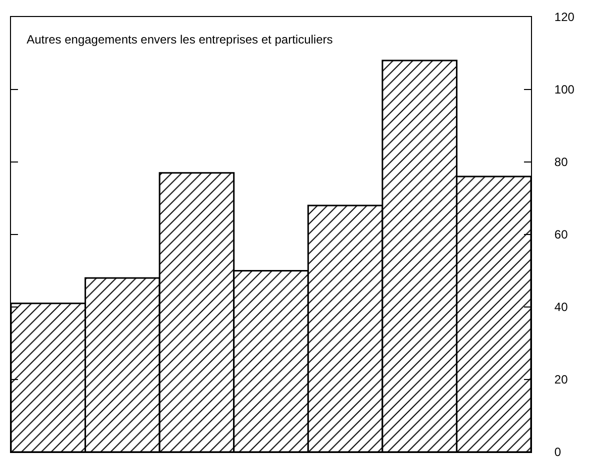 The width and height of the screenshot is (589, 469). Describe the element at coordinates (564, 17) in the screenshot. I see `y-tick-label: 120` at that location.